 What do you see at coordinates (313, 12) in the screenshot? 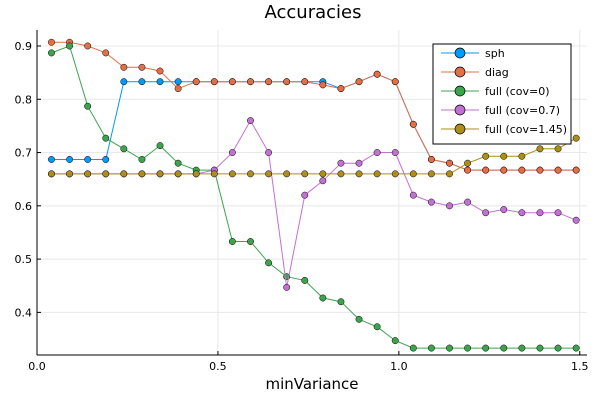
I see `chart-title: Accuracies` at bounding box center [313, 12].